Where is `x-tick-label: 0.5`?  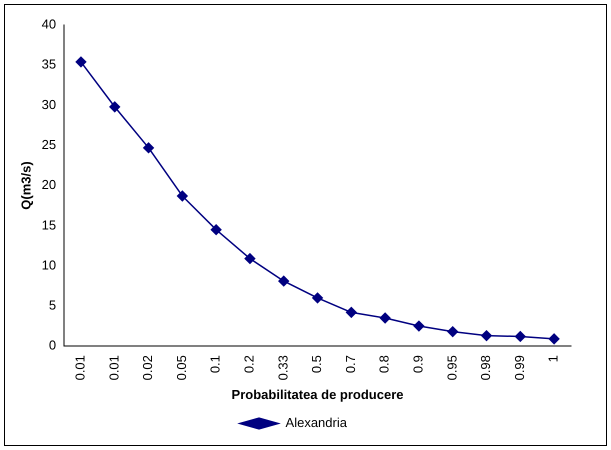 x-tick-label: 0.5 is located at coordinates (316, 364).